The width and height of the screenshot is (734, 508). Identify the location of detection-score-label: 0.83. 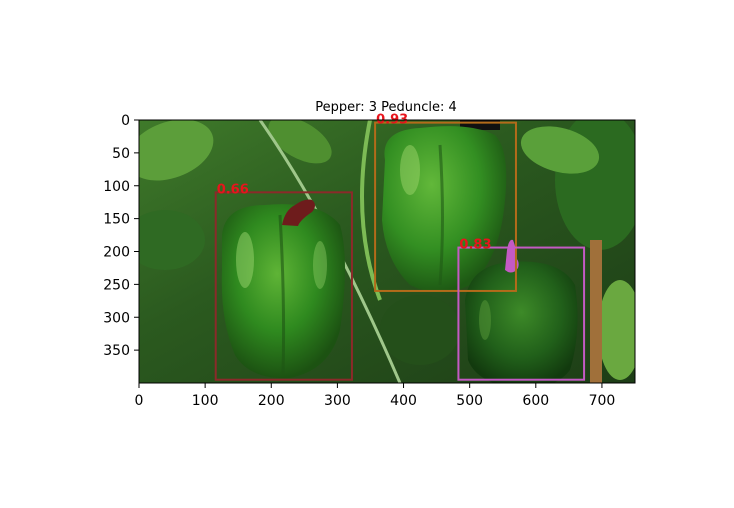
(475, 245).